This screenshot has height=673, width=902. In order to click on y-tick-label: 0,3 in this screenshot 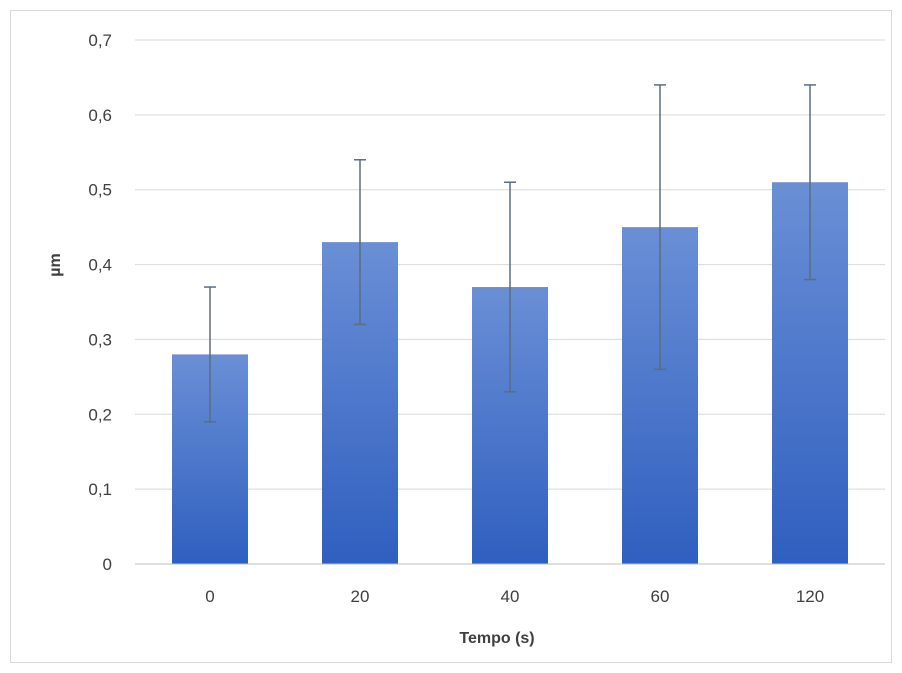, I will do `click(100, 339)`.